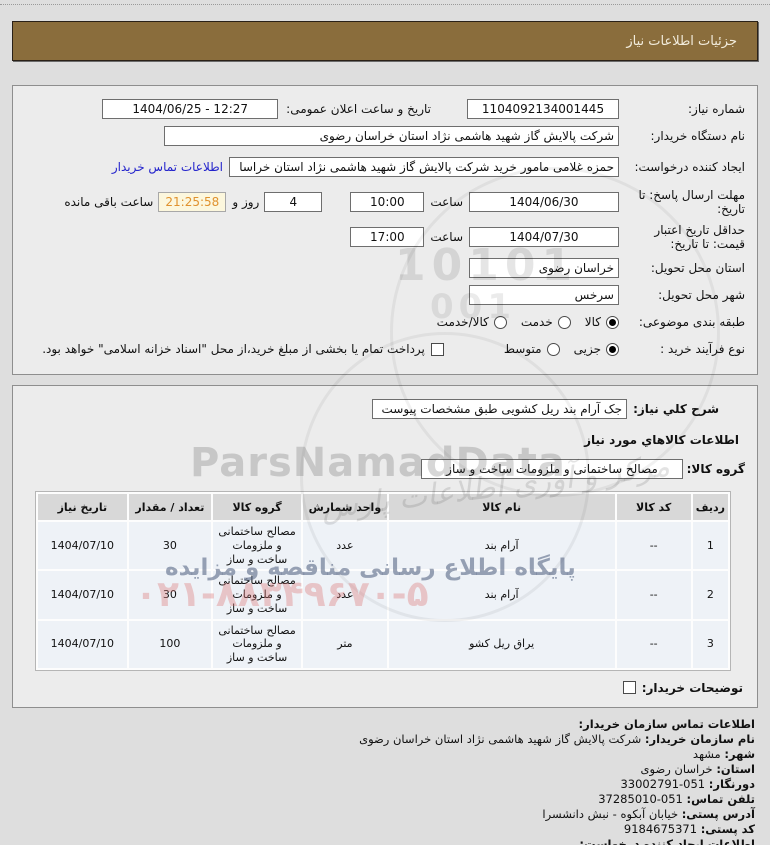 The image size is (770, 845). What do you see at coordinates (358, 109) in the screenshot?
I see `announce-datetime-label: تاریخ و ساعت اعلان عمومی:` at bounding box center [358, 109].